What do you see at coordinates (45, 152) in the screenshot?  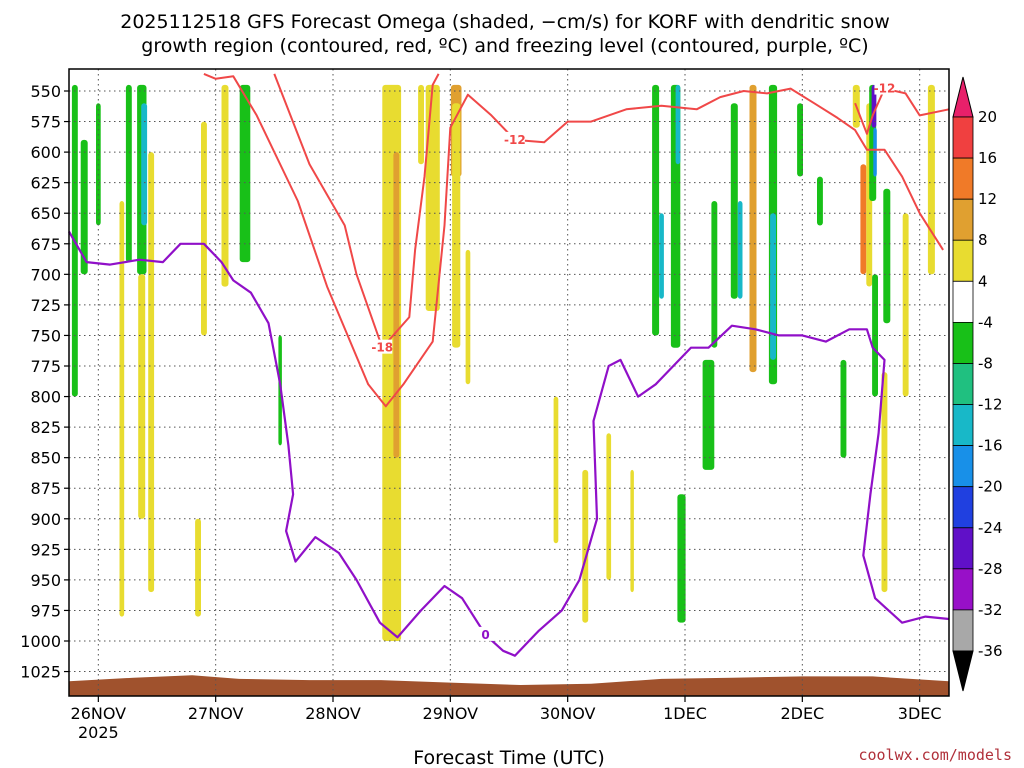 I see `y-tick-label: 600` at bounding box center [45, 152].